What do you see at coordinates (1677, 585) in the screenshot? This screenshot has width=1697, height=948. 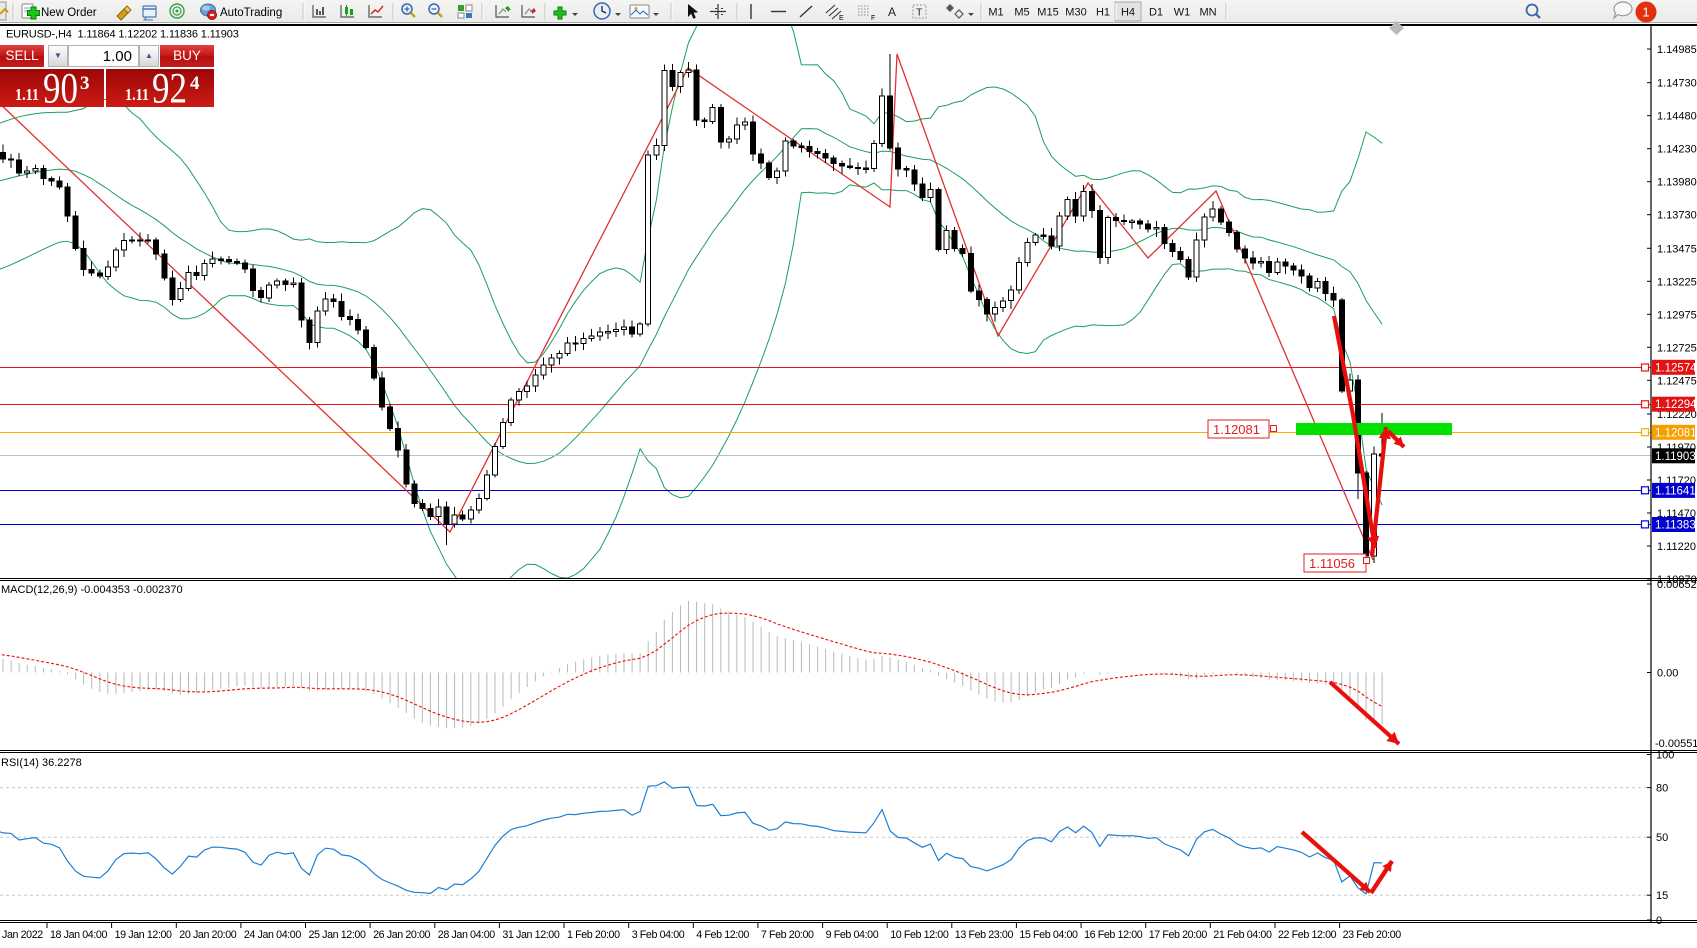 I see `svg-text: 0.00652` at bounding box center [1677, 585].